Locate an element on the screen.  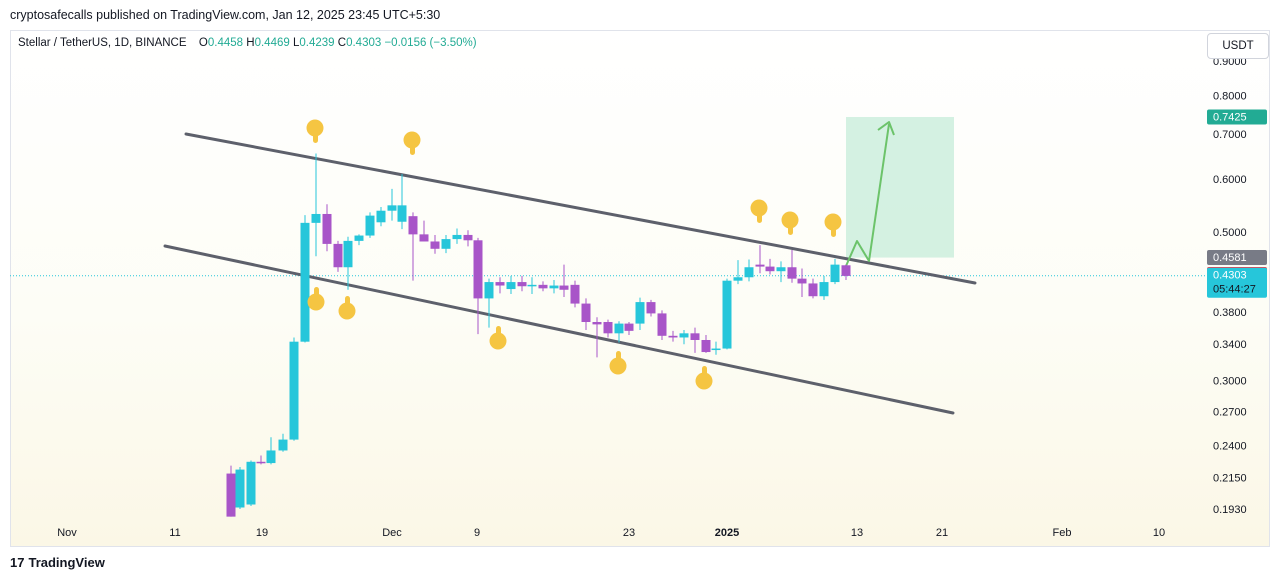
price-tag-label: 0.4303 is located at coordinates (1230, 276).